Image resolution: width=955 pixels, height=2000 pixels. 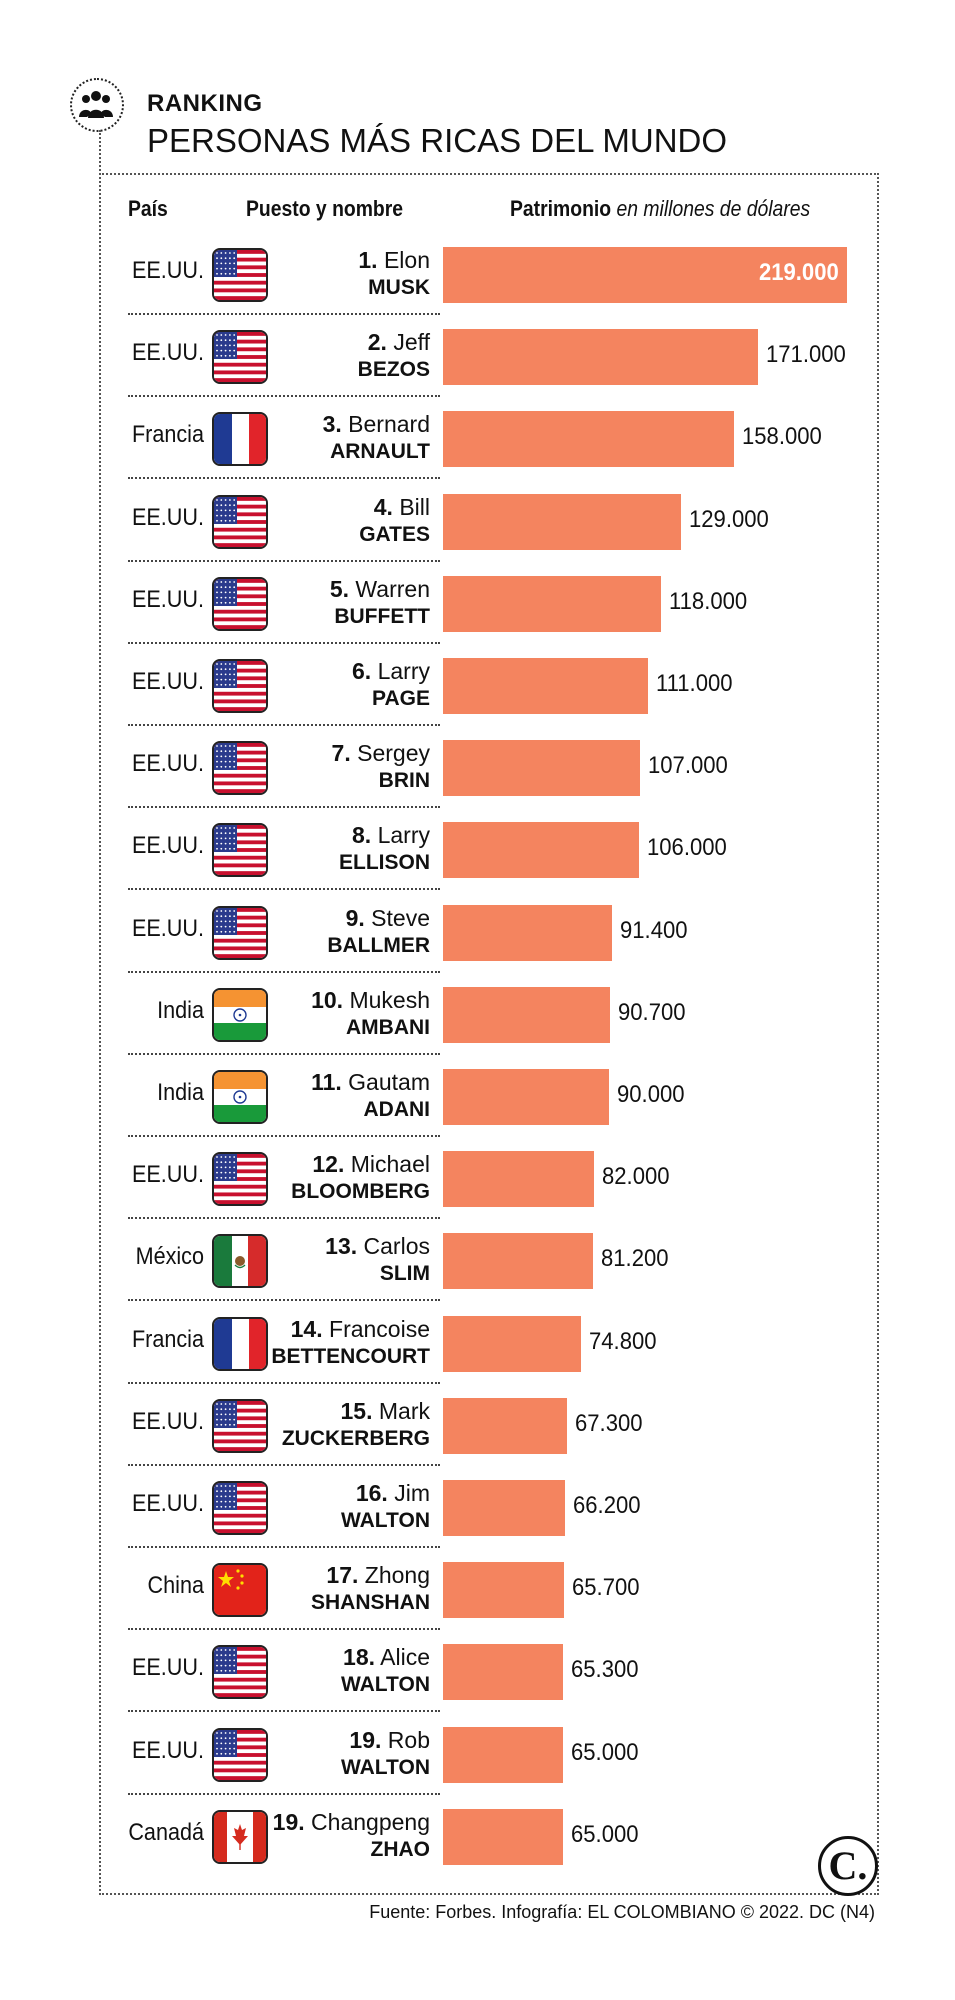 I want to click on frame-connector, so click(x=100, y=152).